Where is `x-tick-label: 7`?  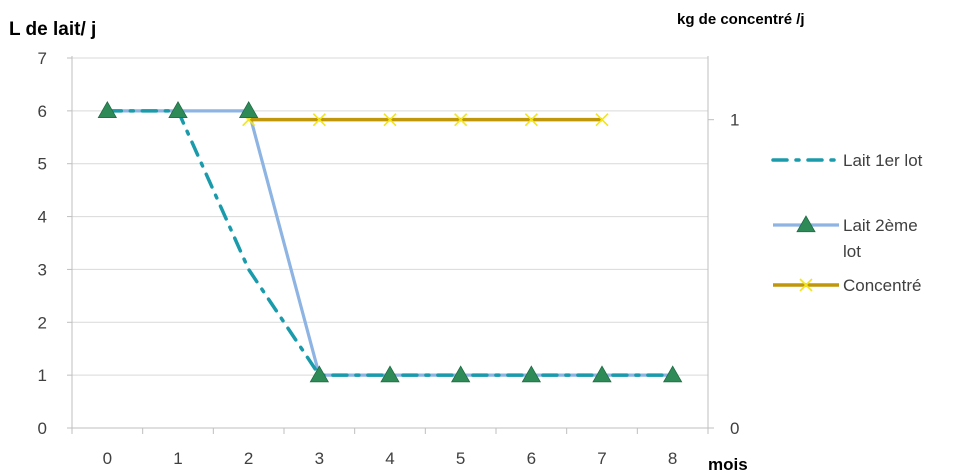 x-tick-label: 7 is located at coordinates (601, 458).